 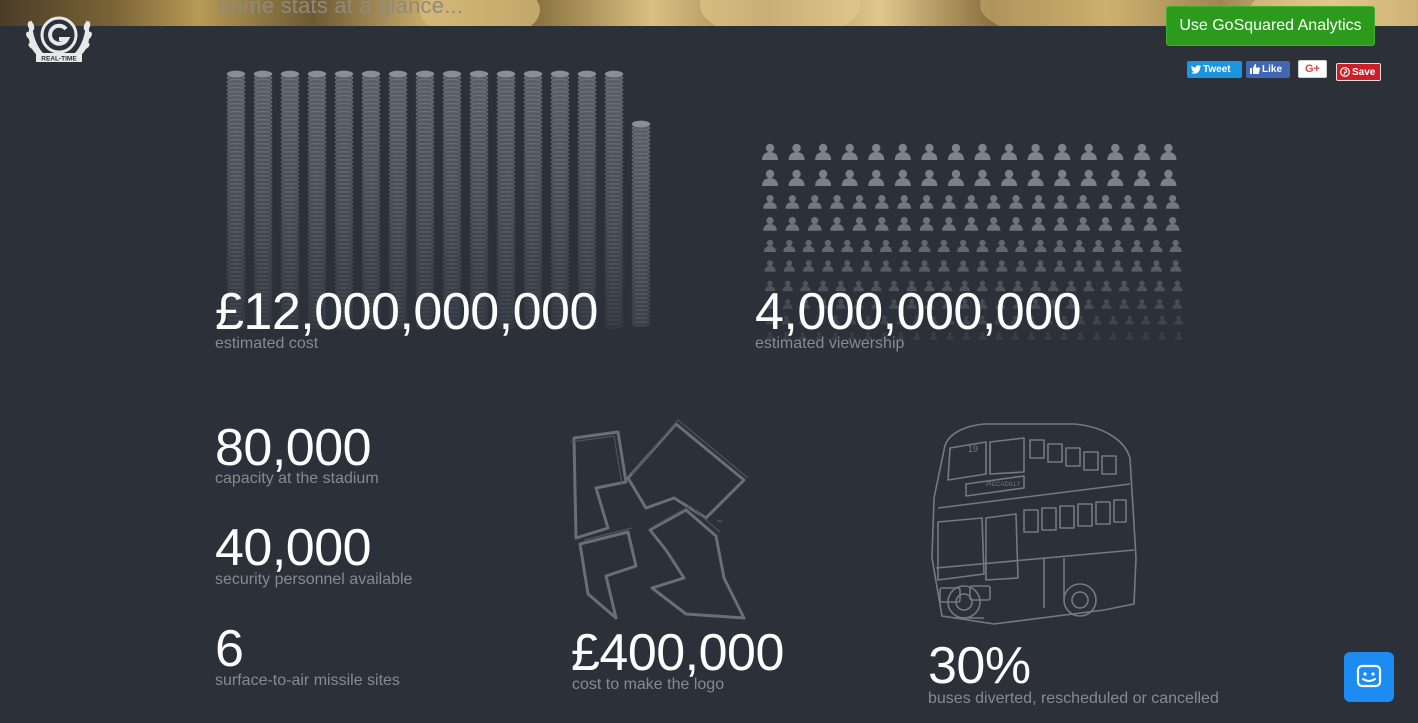 I want to click on google-plus-button: G+, so click(x=1312, y=69).